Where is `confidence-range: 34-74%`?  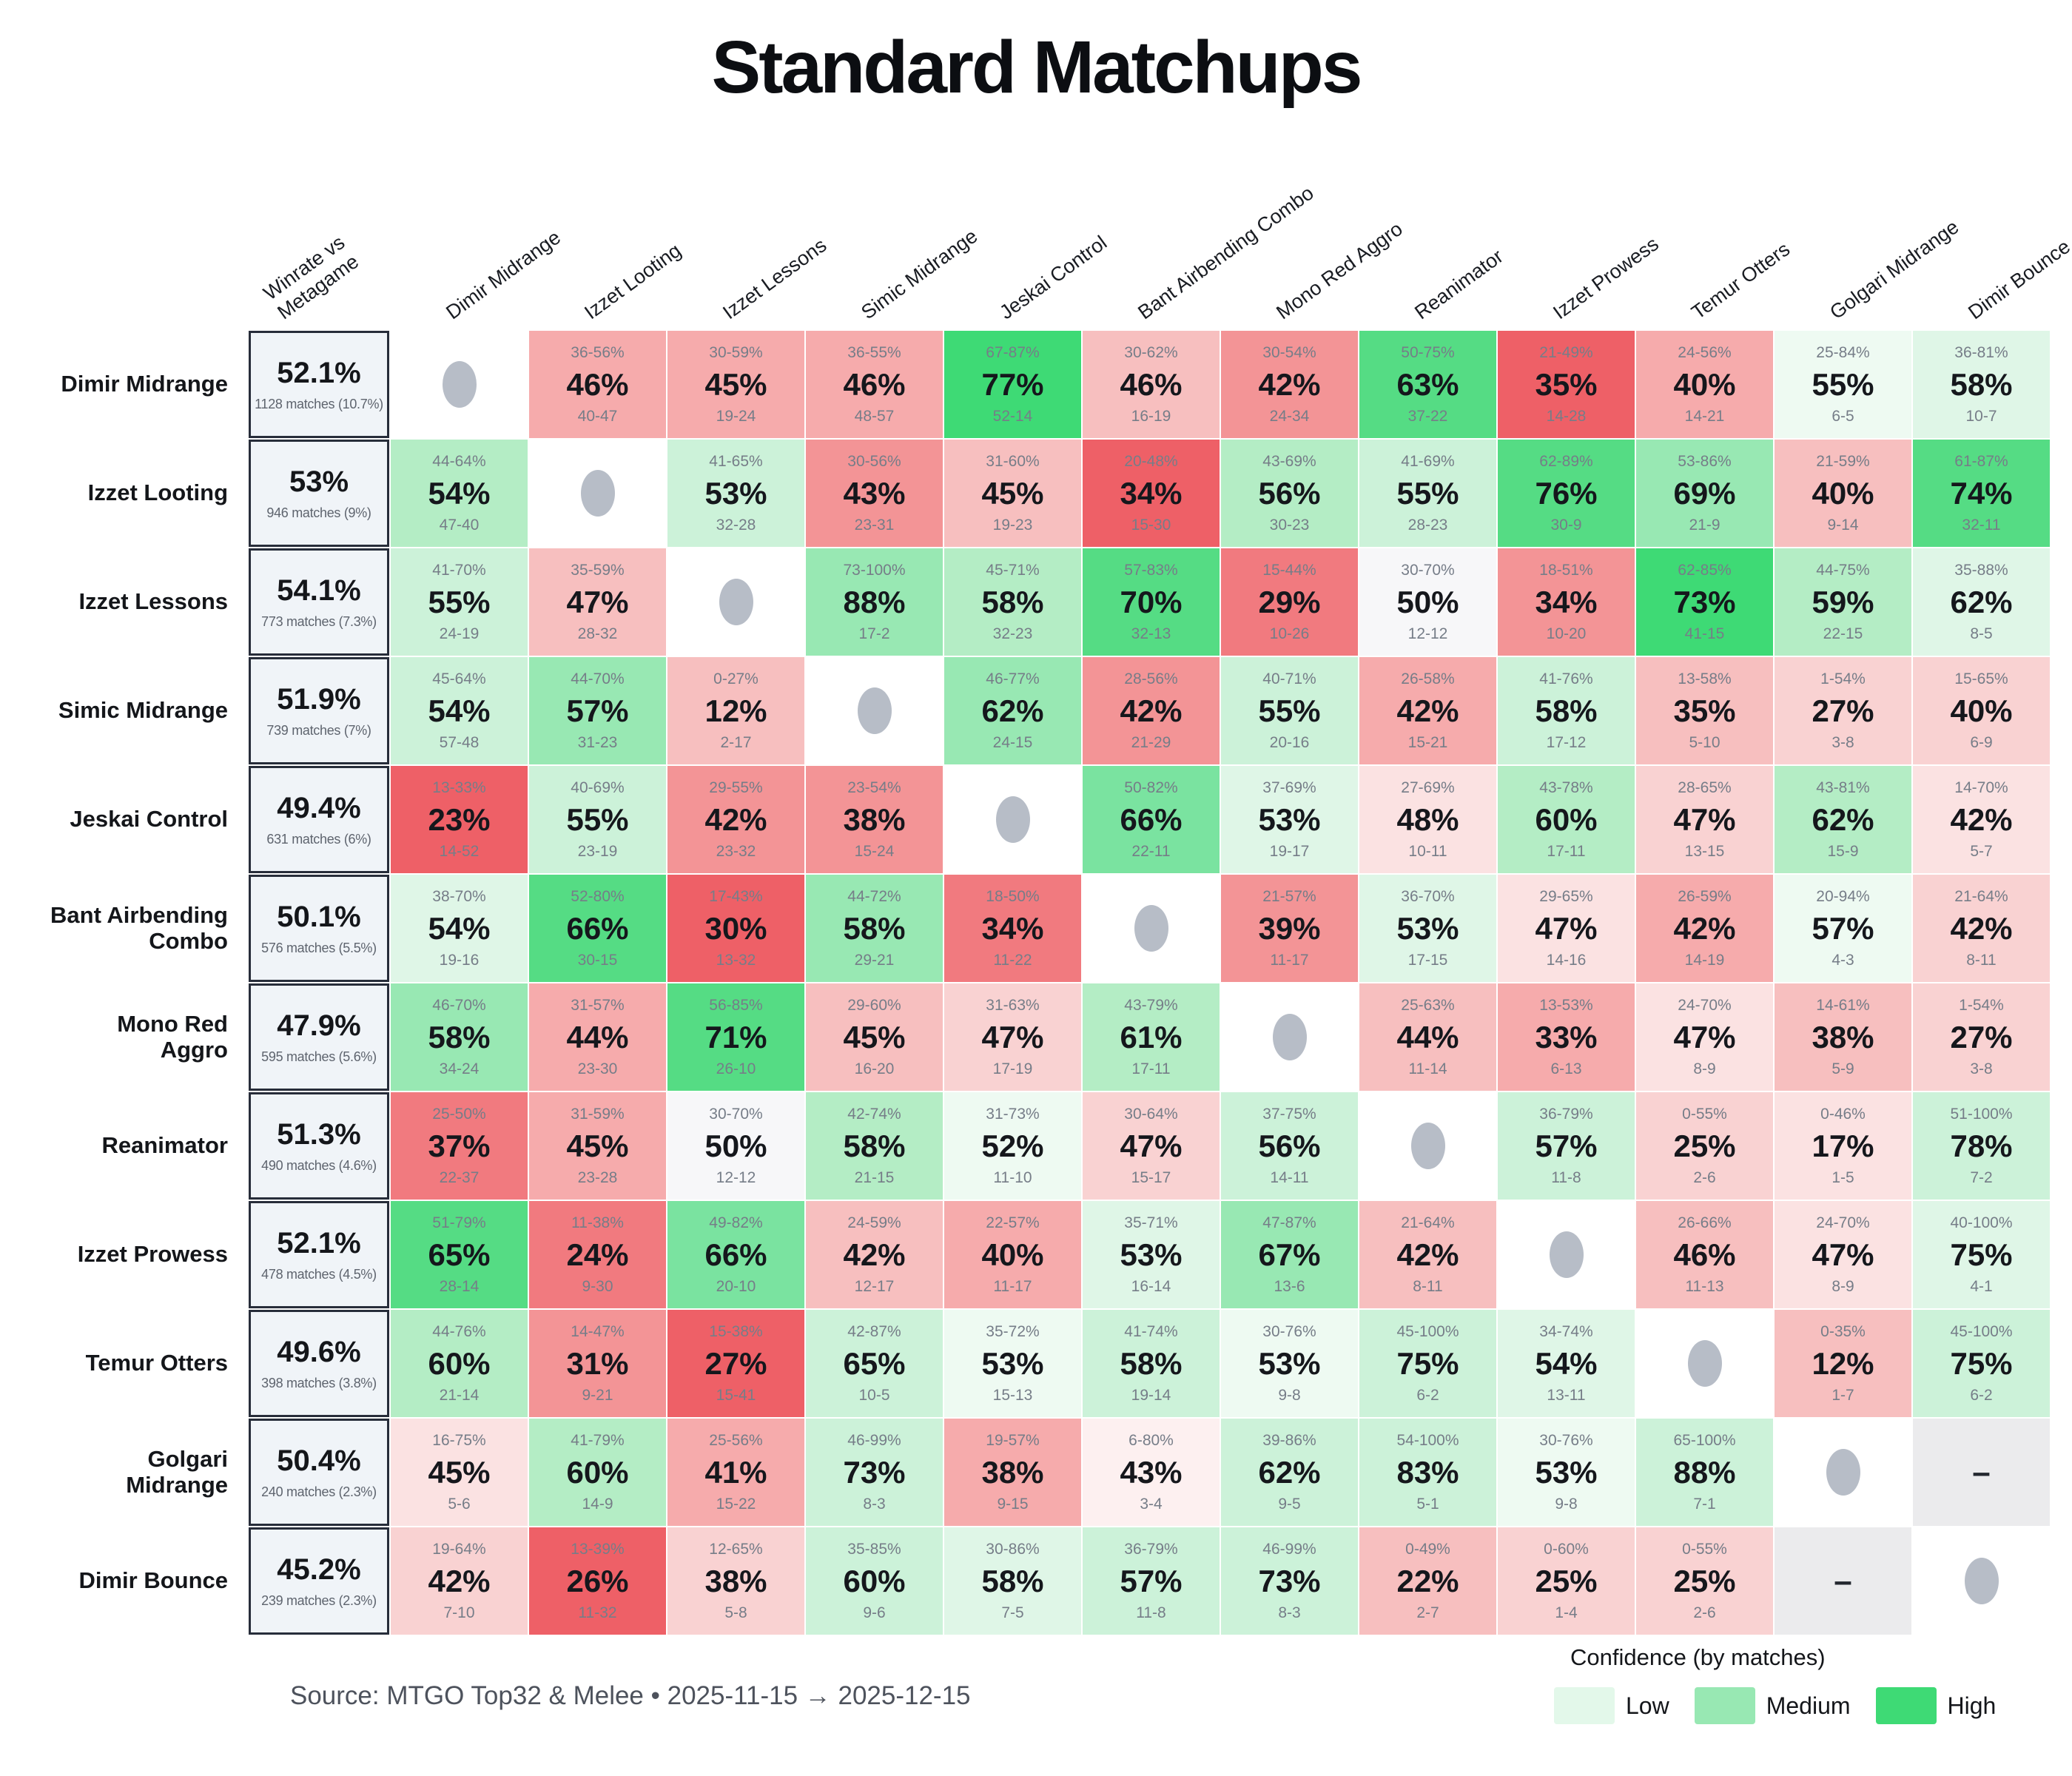
confidence-range: 34-74% is located at coordinates (1566, 1331).